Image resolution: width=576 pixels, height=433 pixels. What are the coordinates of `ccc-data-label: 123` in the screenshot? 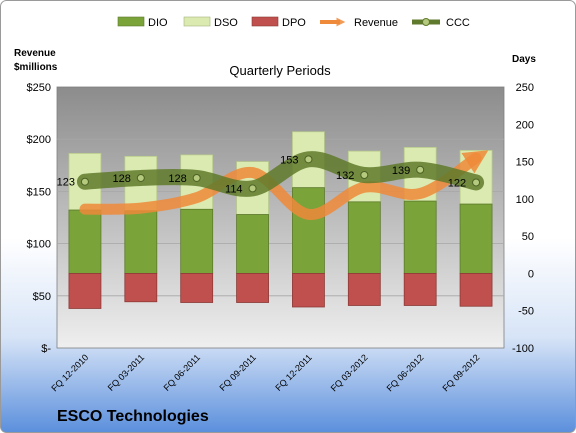 It's located at (66, 183).